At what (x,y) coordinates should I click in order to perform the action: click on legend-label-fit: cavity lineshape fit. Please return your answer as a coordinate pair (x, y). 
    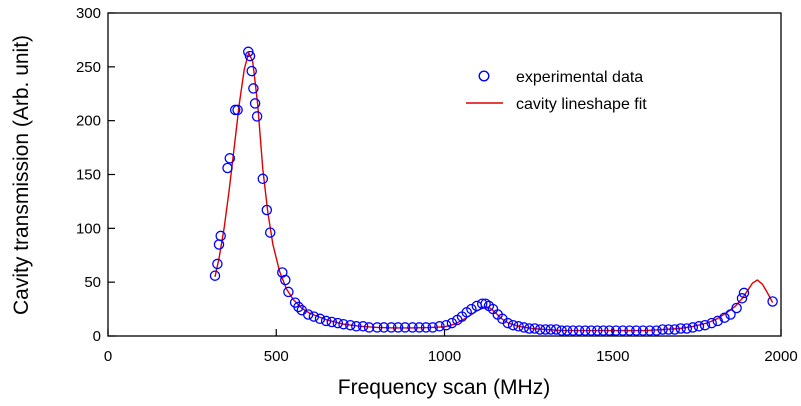
    Looking at the image, I should click on (581, 104).